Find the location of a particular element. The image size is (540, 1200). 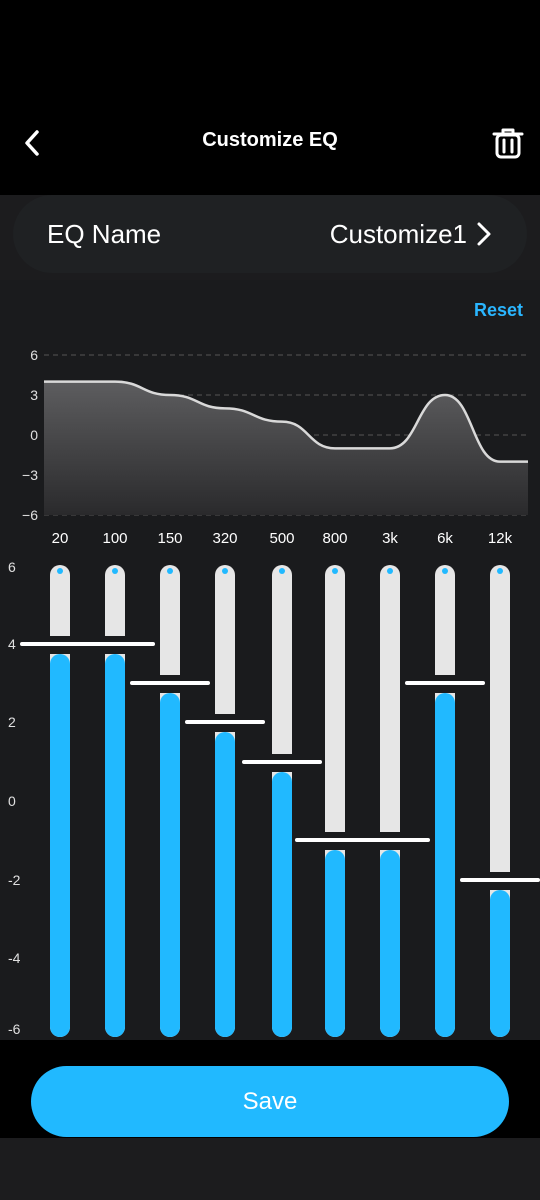

trash-icon is located at coordinates (508, 143).